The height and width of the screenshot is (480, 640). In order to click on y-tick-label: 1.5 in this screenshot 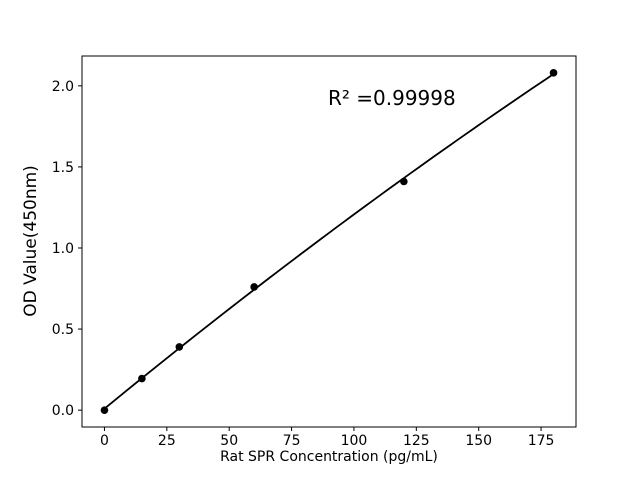, I will do `click(63, 168)`.